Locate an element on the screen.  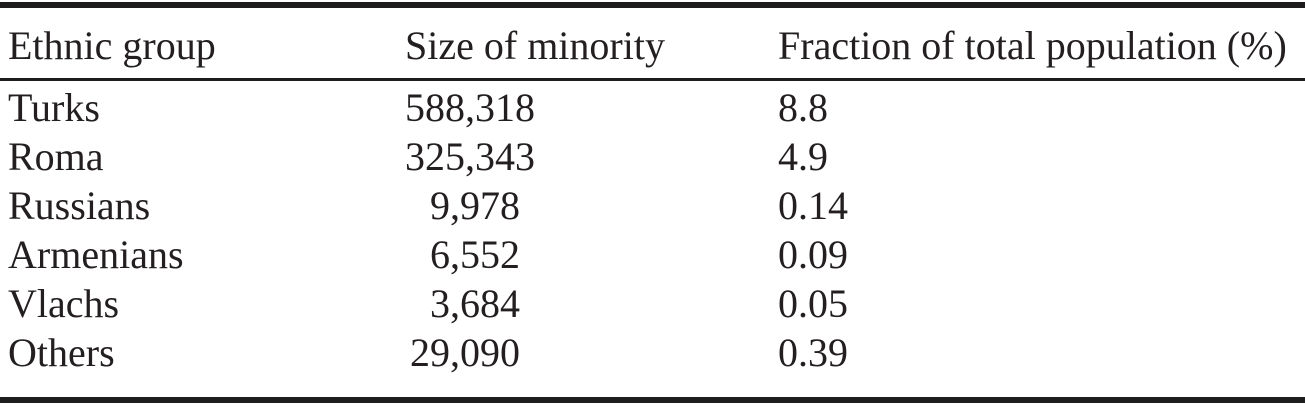
cell-fraction: 4.9 is located at coordinates (803, 156).